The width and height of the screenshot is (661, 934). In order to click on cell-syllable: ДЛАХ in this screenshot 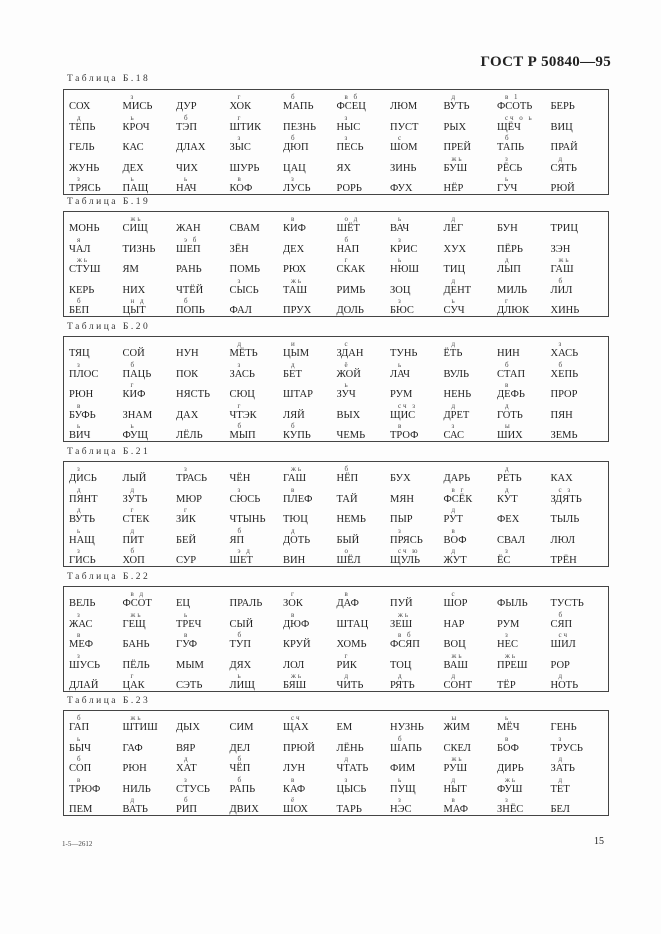, I will do `click(191, 147)`.